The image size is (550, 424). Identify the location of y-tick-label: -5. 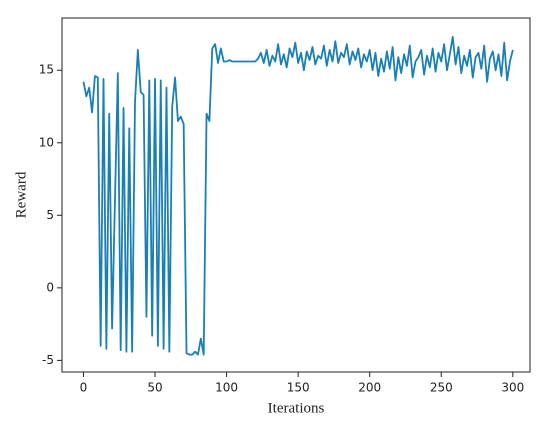
(48, 360).